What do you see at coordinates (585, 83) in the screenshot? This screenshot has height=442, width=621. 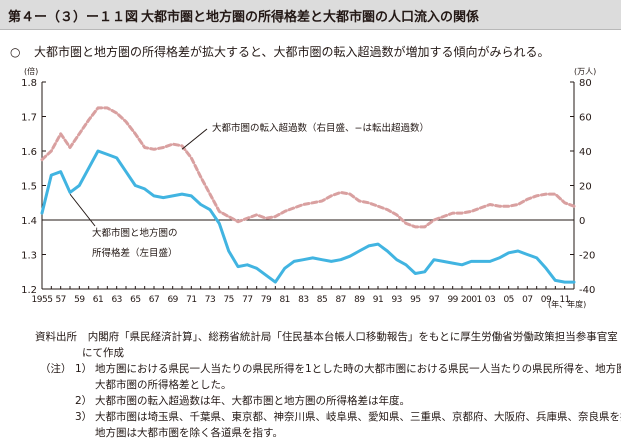 I see `y-right-tick-label: 80` at bounding box center [585, 83].